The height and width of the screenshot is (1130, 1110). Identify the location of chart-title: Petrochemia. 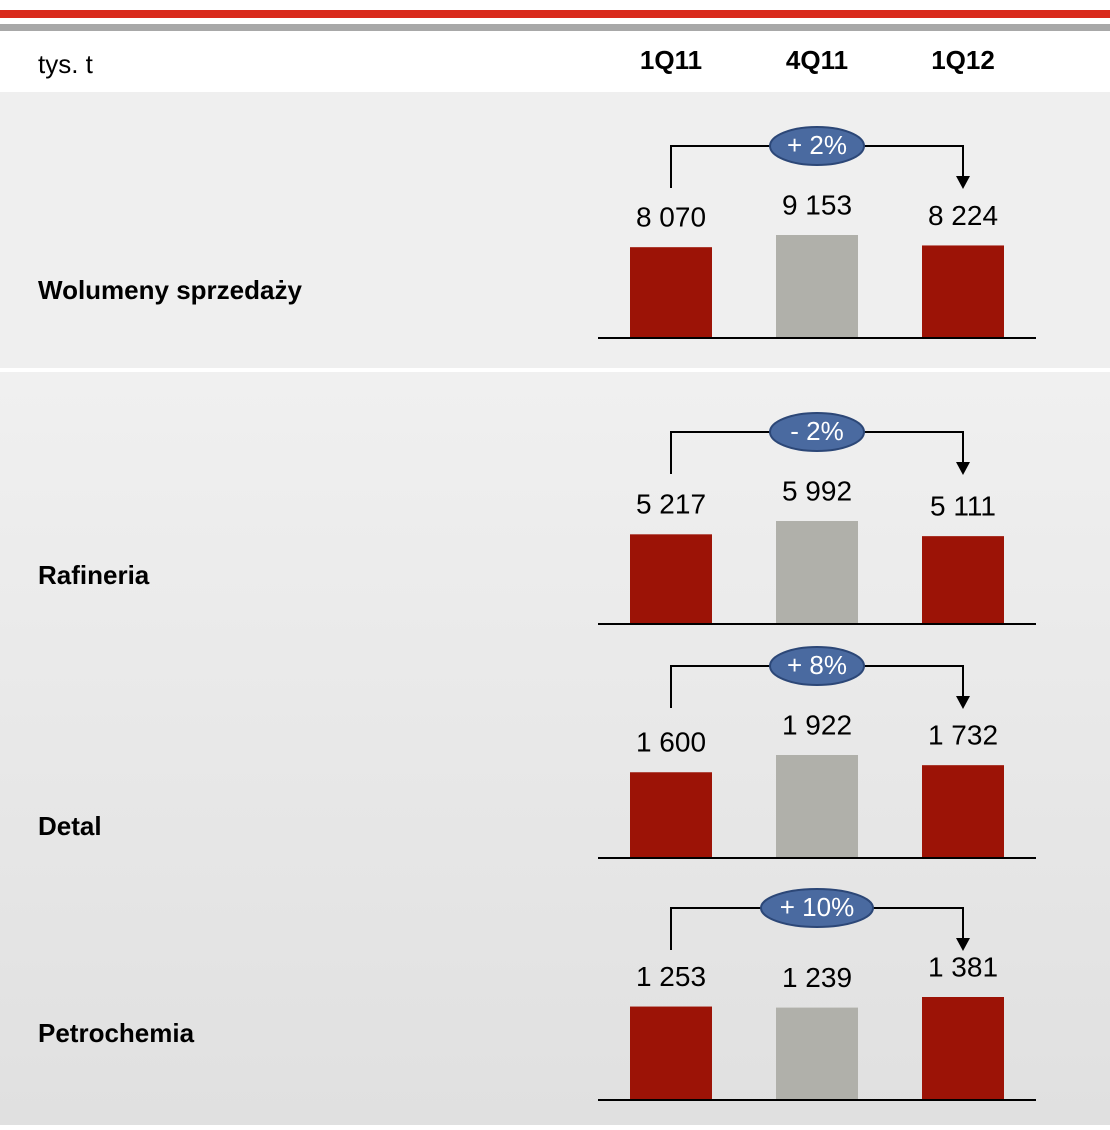
(116, 1033).